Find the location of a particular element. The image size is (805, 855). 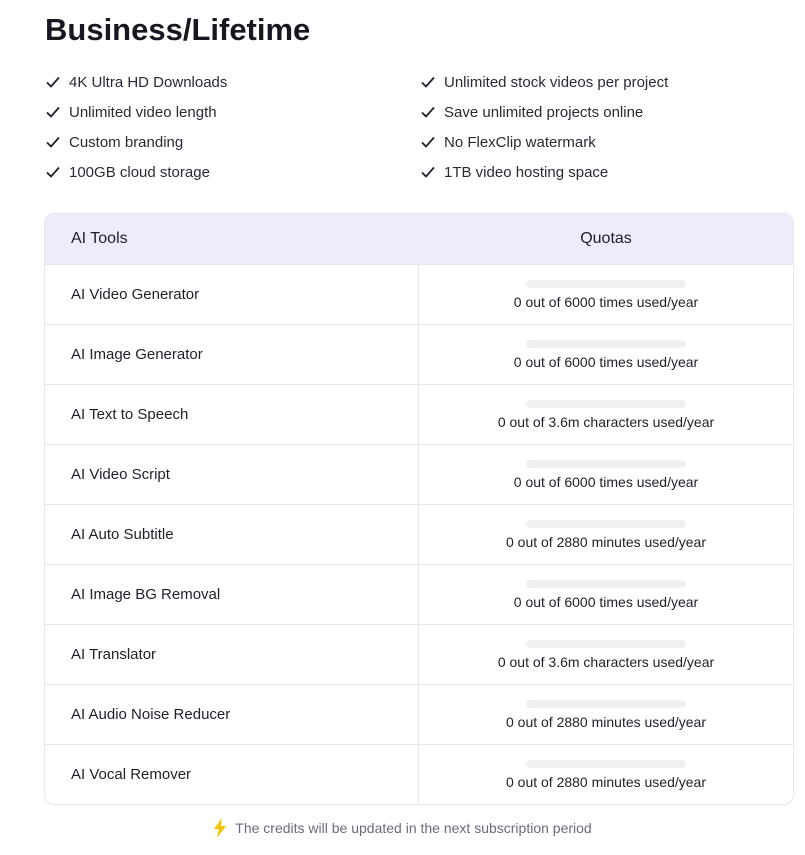

feature-label: No FlexClip watermark is located at coordinates (520, 142).